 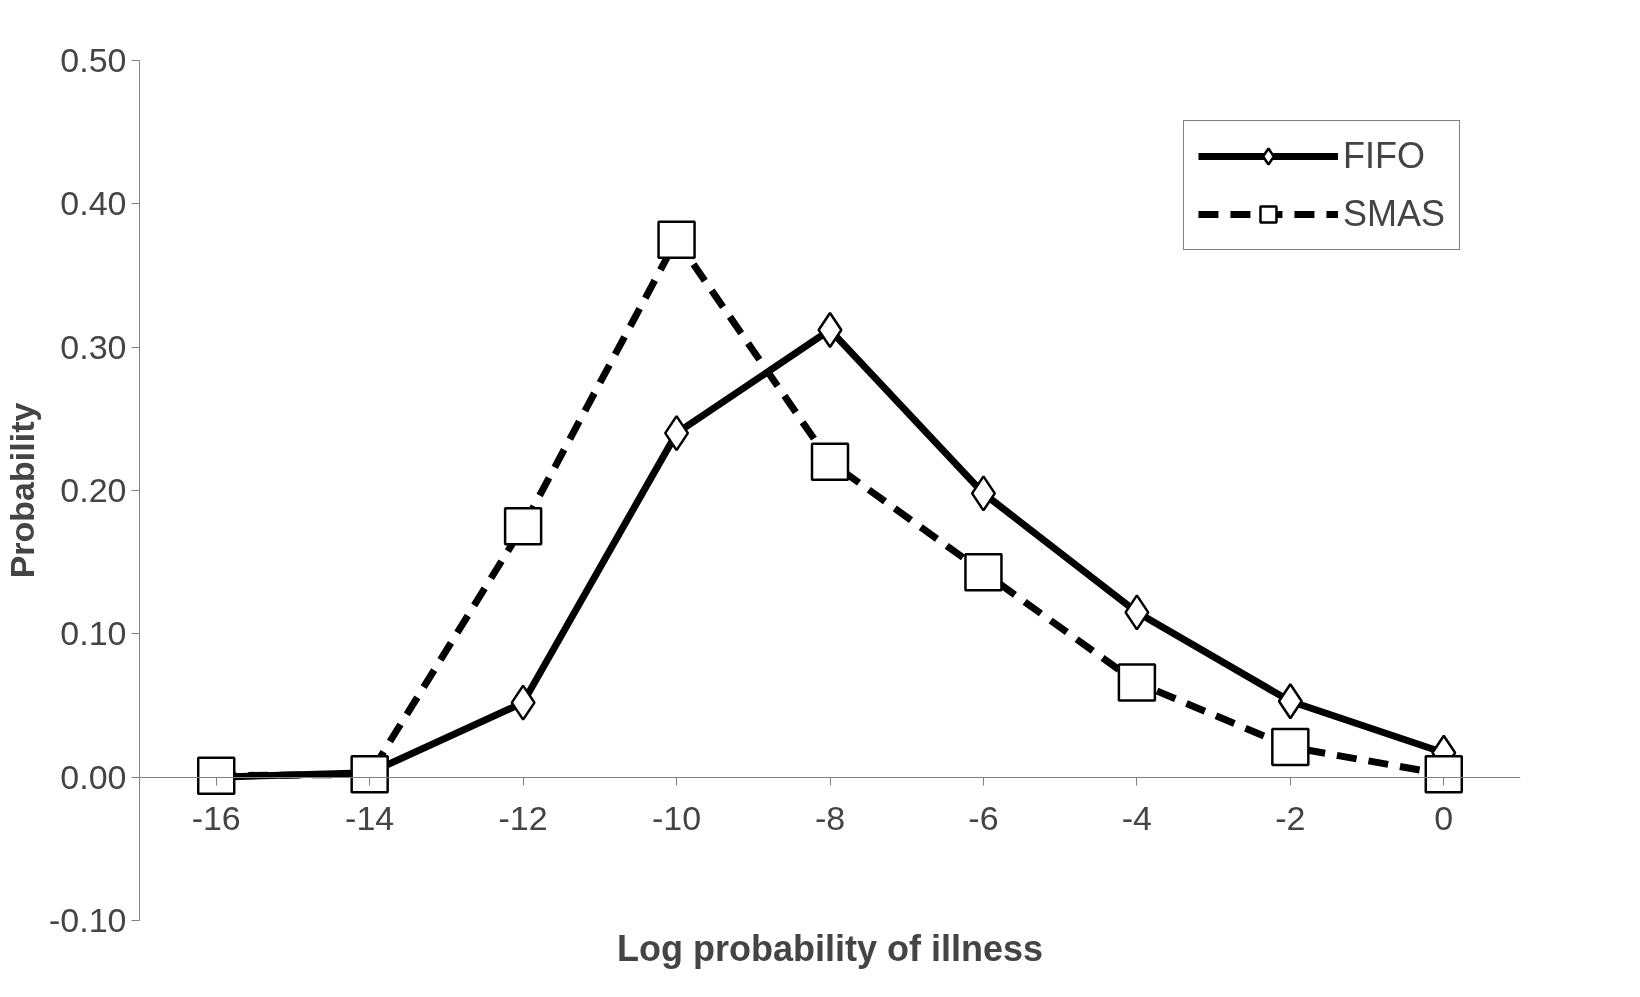 I want to click on x-tick-label: -4, so click(x=1137, y=818).